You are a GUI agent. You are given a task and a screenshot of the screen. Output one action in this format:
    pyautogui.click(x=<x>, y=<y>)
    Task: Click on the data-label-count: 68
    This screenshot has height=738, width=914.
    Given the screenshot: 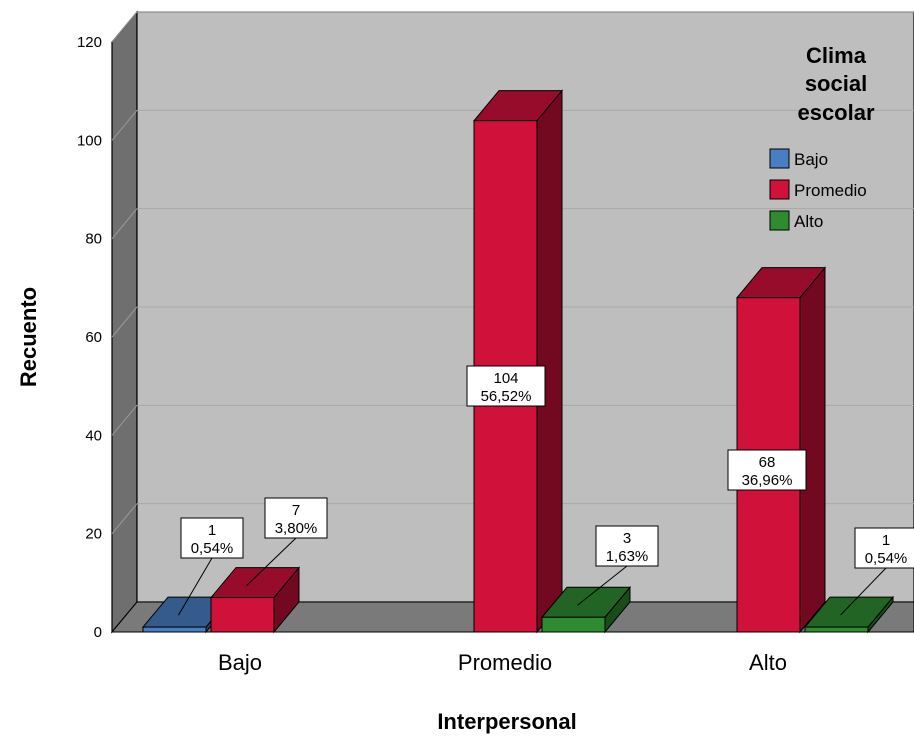 What is the action you would take?
    pyautogui.click(x=767, y=462)
    